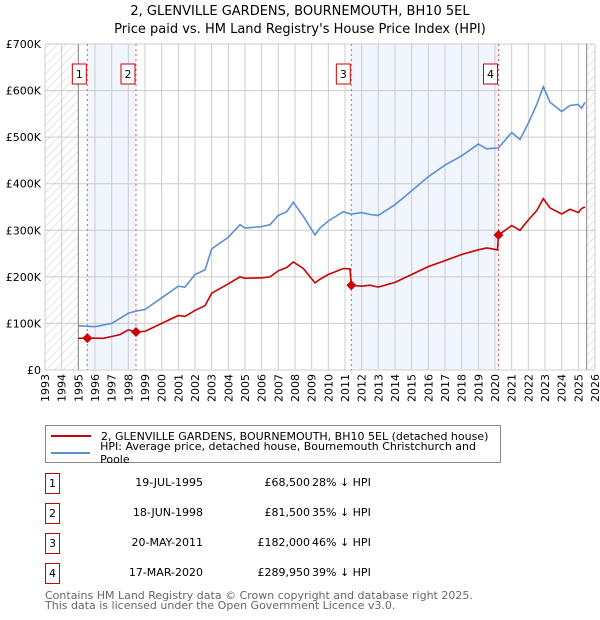 The image size is (600, 620). Describe the element at coordinates (24, 230) in the screenshot. I see `y-tick-label: £300K` at that location.